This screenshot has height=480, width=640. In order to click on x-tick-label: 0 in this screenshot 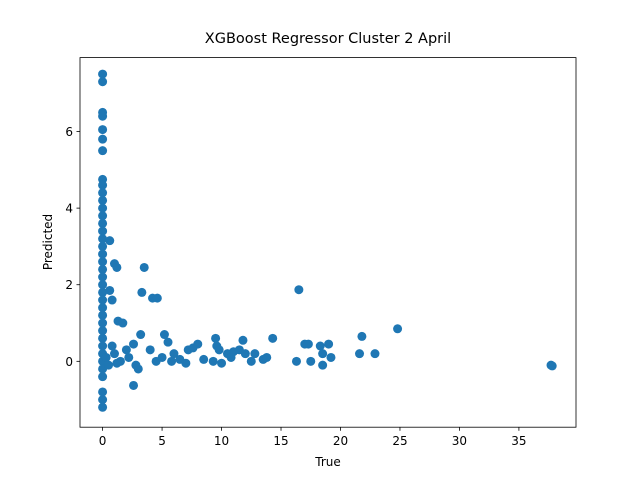, I will do `click(103, 441)`.